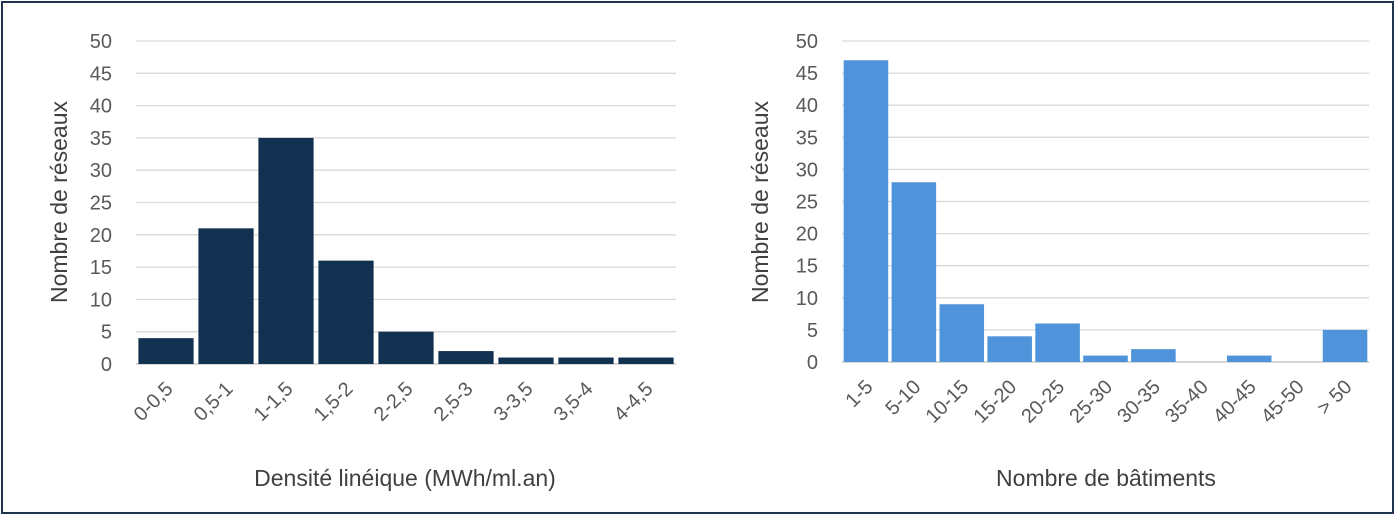  Describe the element at coordinates (995, 402) in the screenshot. I see `x-tick-label: 15-20` at that location.